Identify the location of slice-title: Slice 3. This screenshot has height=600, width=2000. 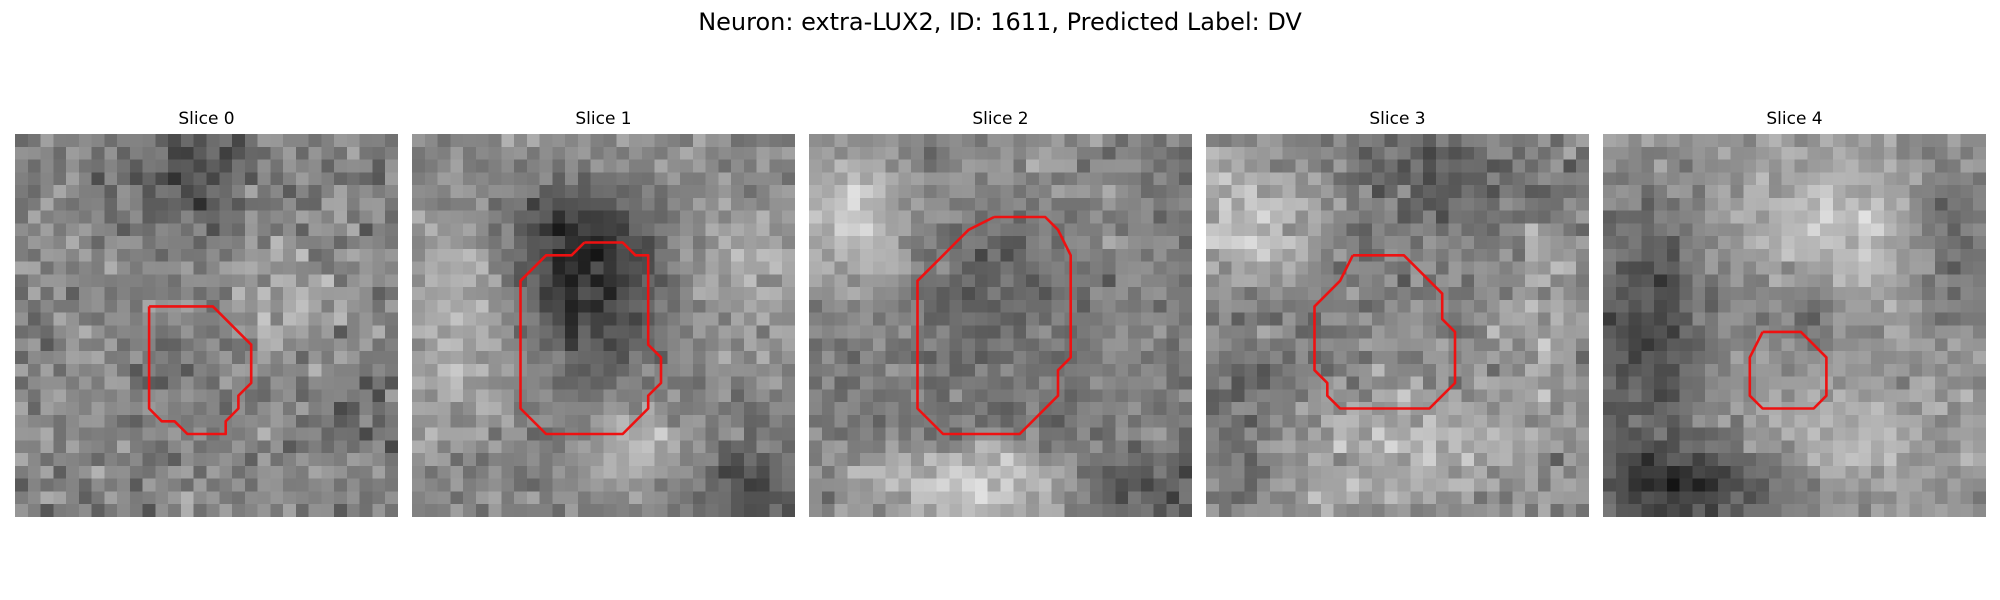
(1397, 119).